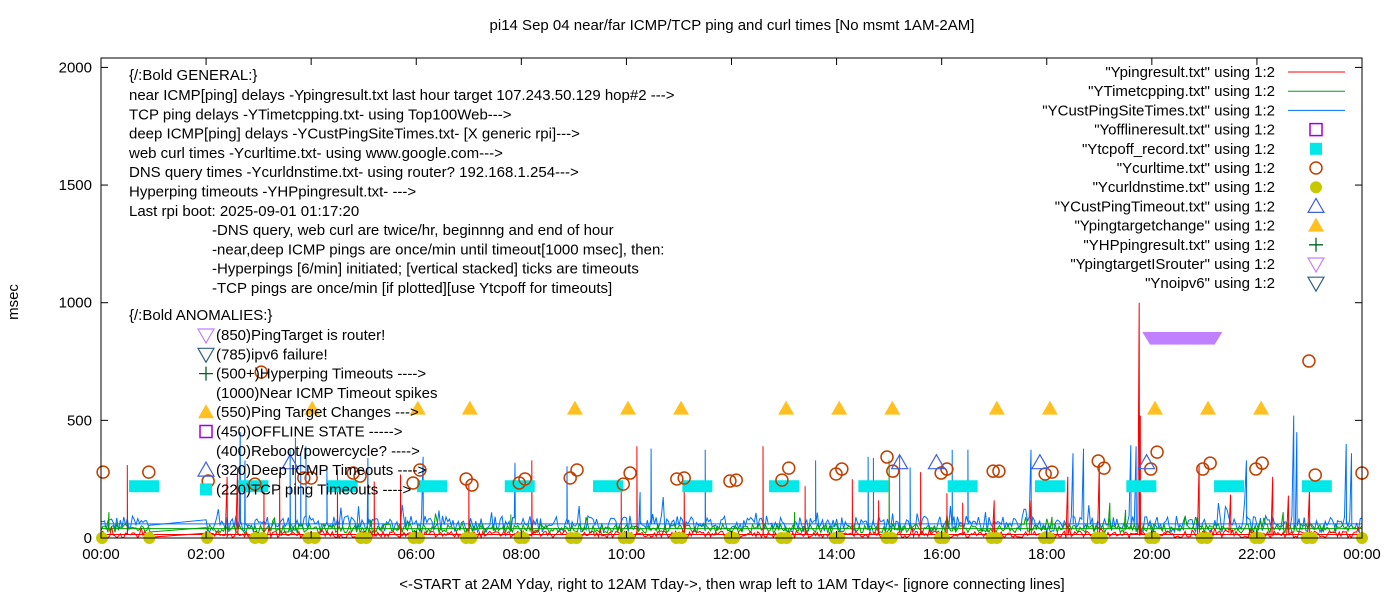 This screenshot has width=1400, height=605. I want to click on legend-label: "Yofflineresult.txt" using 1:2, so click(1184, 130).